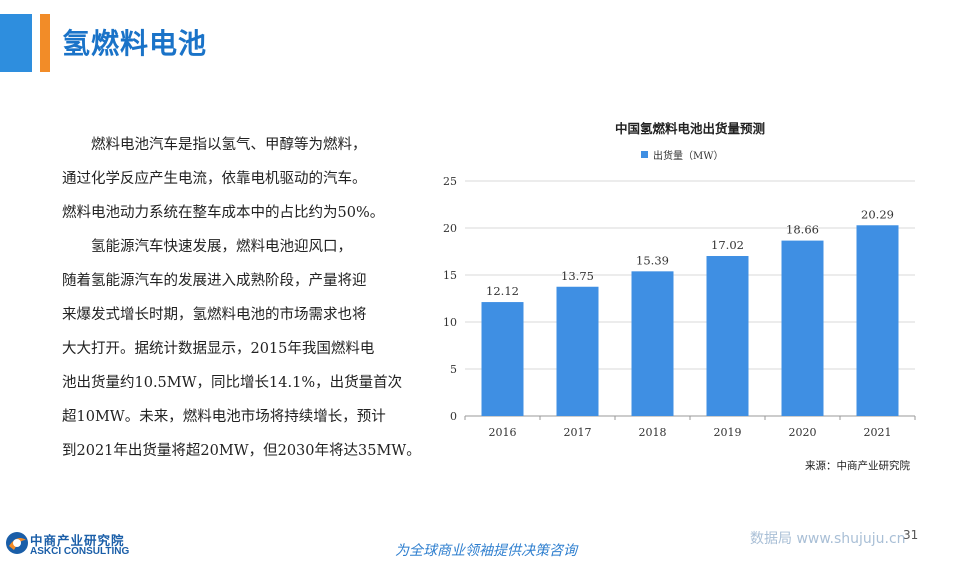 This screenshot has height=563, width=976. Describe the element at coordinates (207, 247) in the screenshot. I see `body-line: 氢能源汽车快速发展，燃料电池迎风口，` at that location.